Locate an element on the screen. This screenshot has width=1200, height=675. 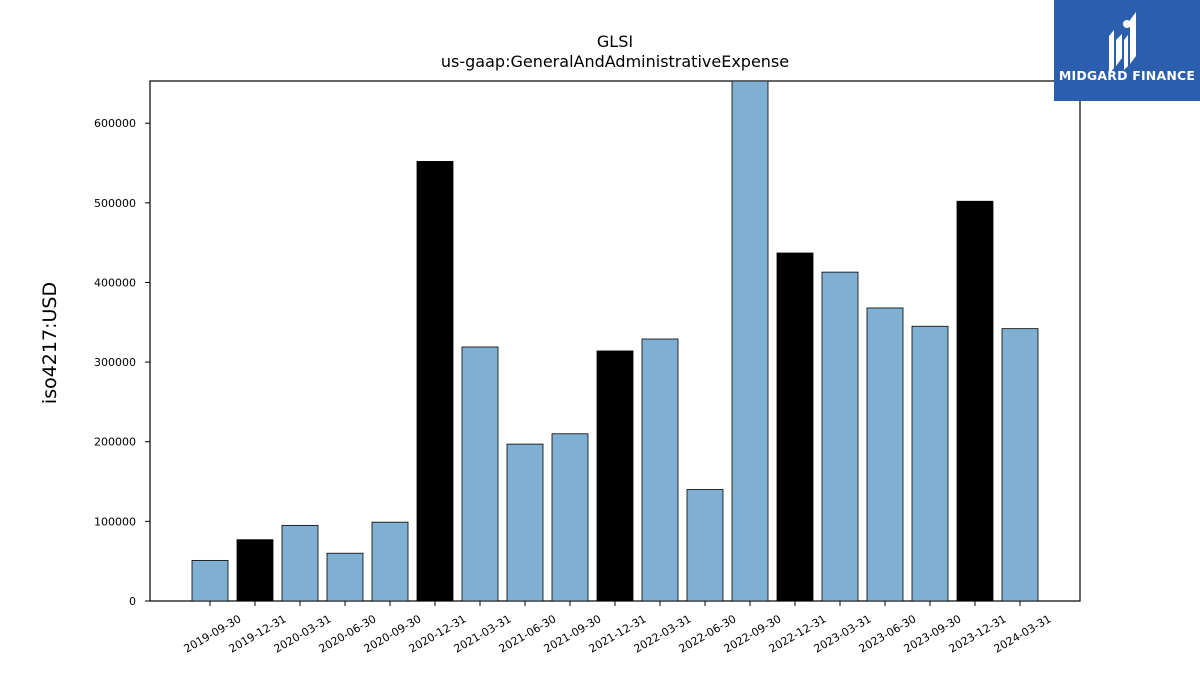
y-tick-label: 400000 is located at coordinates (115, 282).